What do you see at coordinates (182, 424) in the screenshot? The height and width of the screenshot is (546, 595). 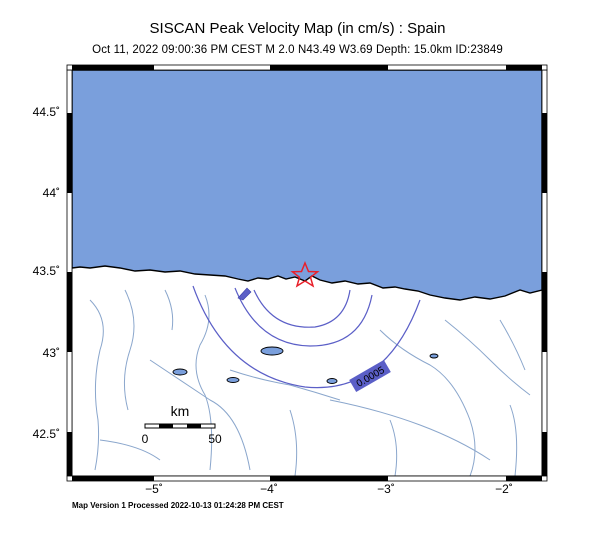 I see `scale-bar: km 0 50` at bounding box center [182, 424].